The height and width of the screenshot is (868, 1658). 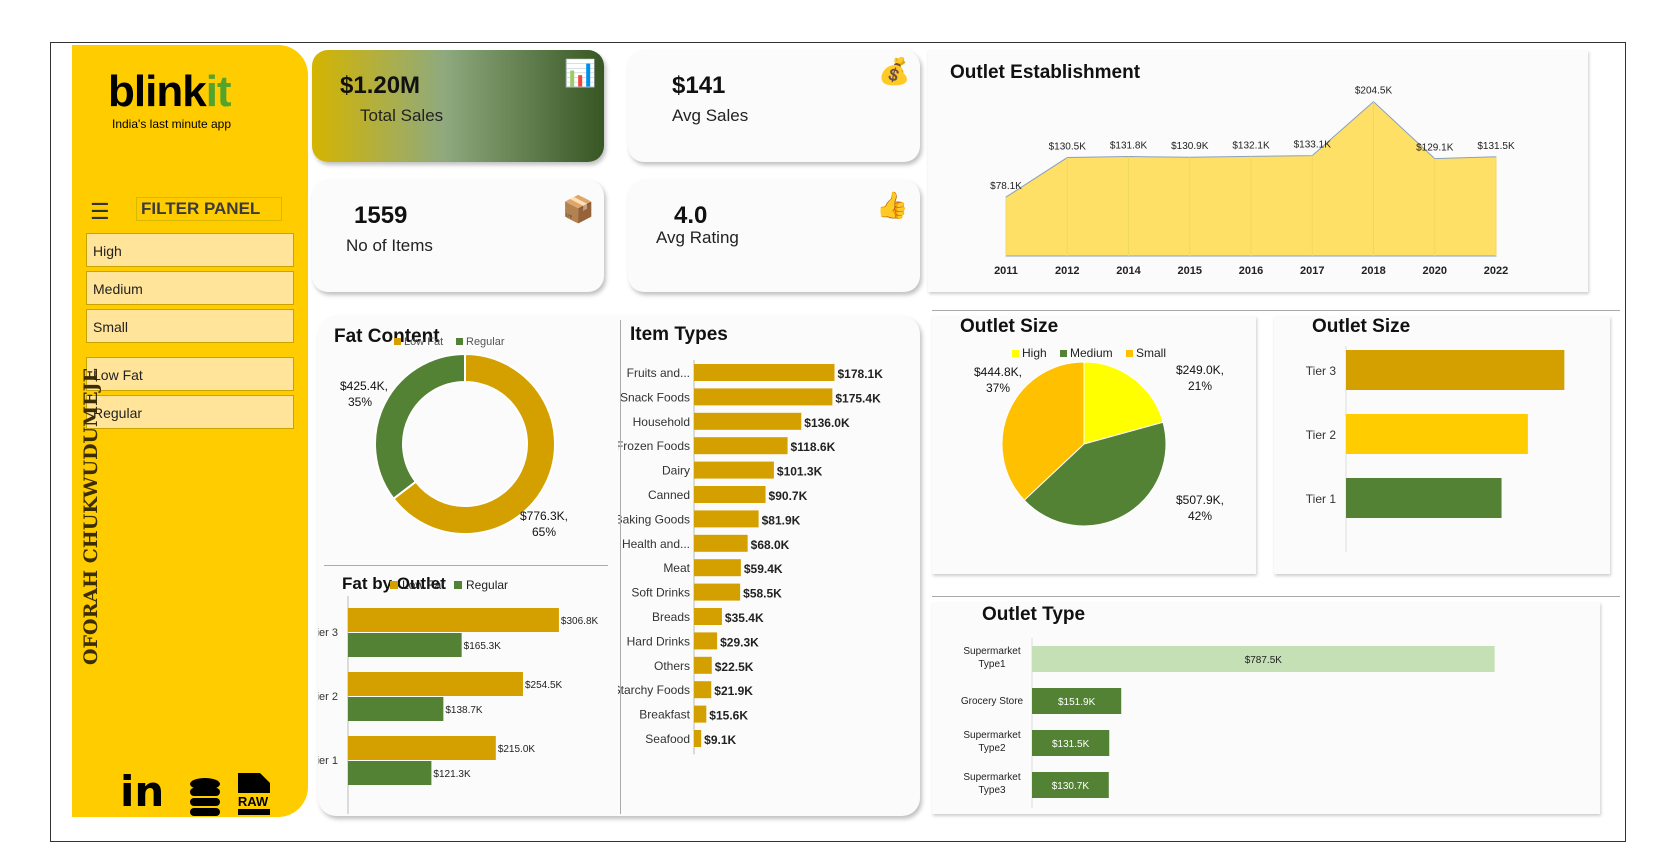 I want to click on y-tick-label: Grocery Store, so click(x=992, y=701).